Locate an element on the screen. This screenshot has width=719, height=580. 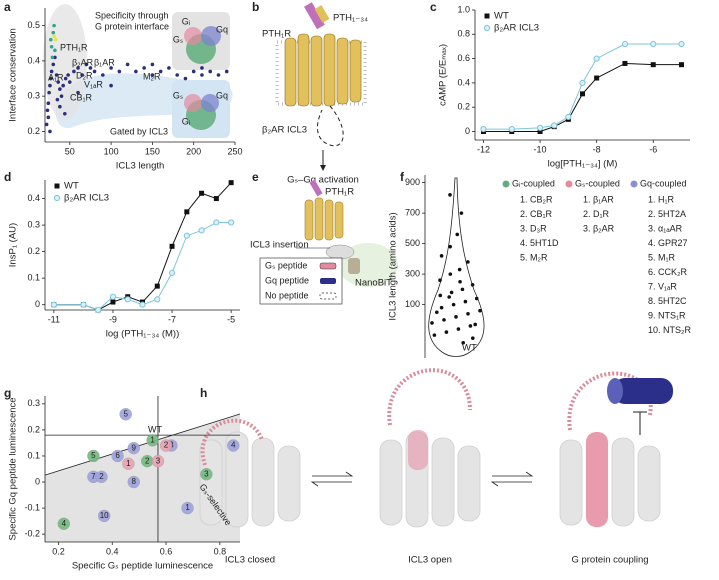
legend-item: 2. CB₁R is located at coordinates (536, 214).